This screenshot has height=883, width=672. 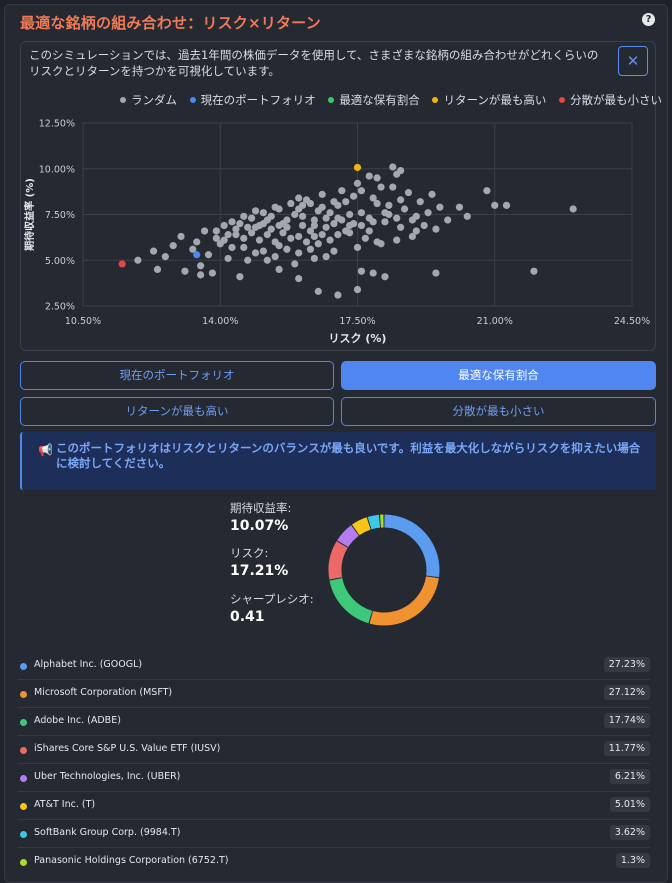 What do you see at coordinates (648, 19) in the screenshot?
I see `help-icon: ?` at bounding box center [648, 19].